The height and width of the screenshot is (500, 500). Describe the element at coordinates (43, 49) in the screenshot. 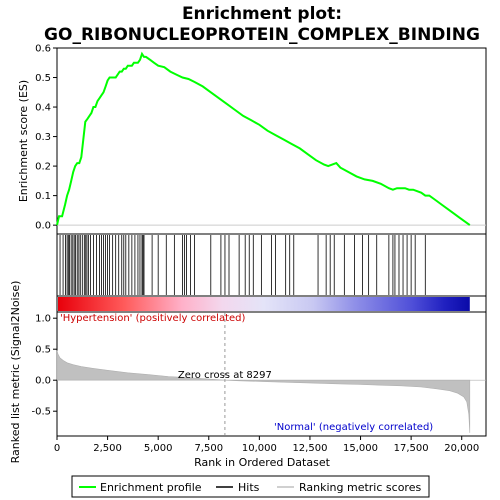

I see `es-y-tick-label: 0.6` at that location.